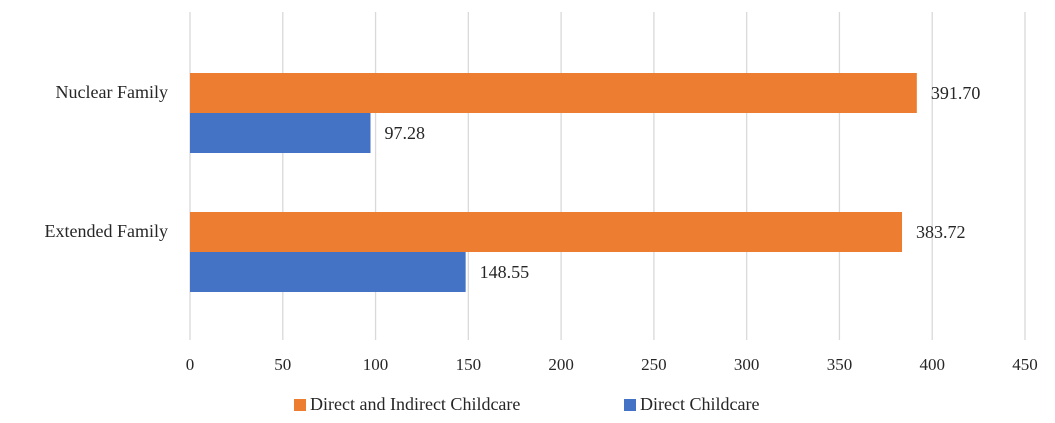 This screenshot has width=1055, height=423. Describe the element at coordinates (654, 364) in the screenshot. I see `x-tick-label: 250` at that location.